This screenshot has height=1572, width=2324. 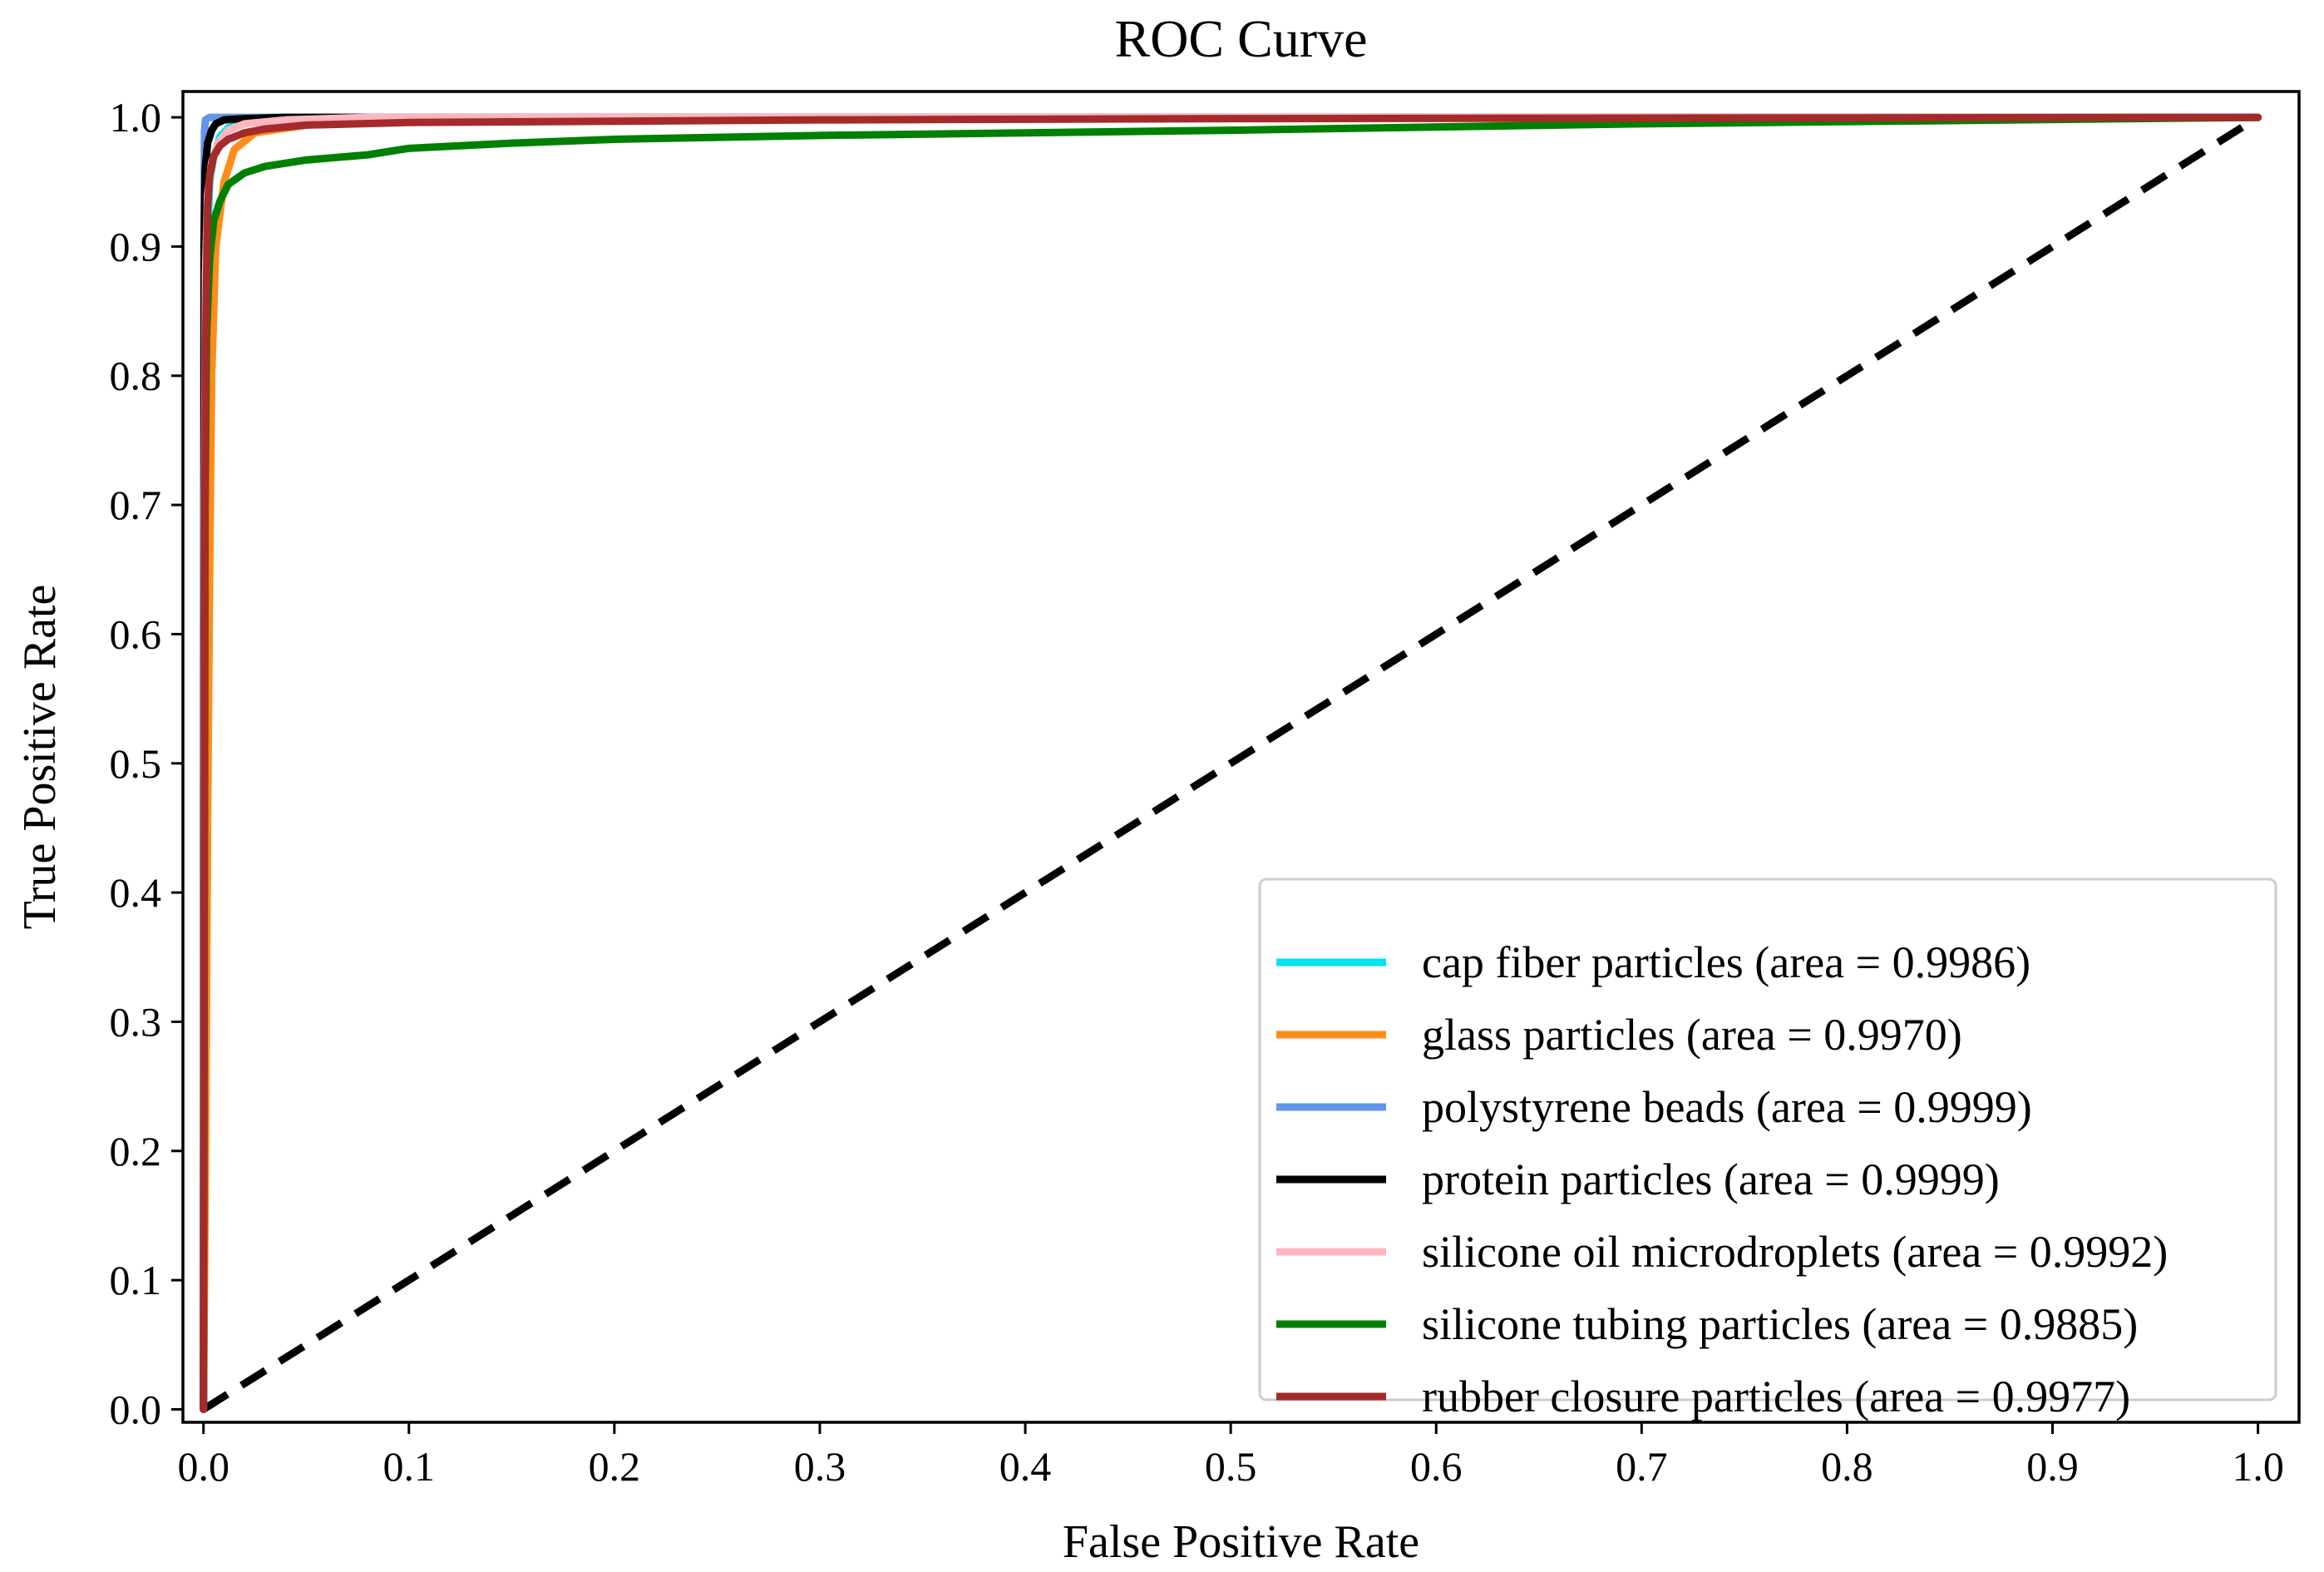 What do you see at coordinates (136, 1022) in the screenshot?
I see `y-tick-label: 0.3` at bounding box center [136, 1022].